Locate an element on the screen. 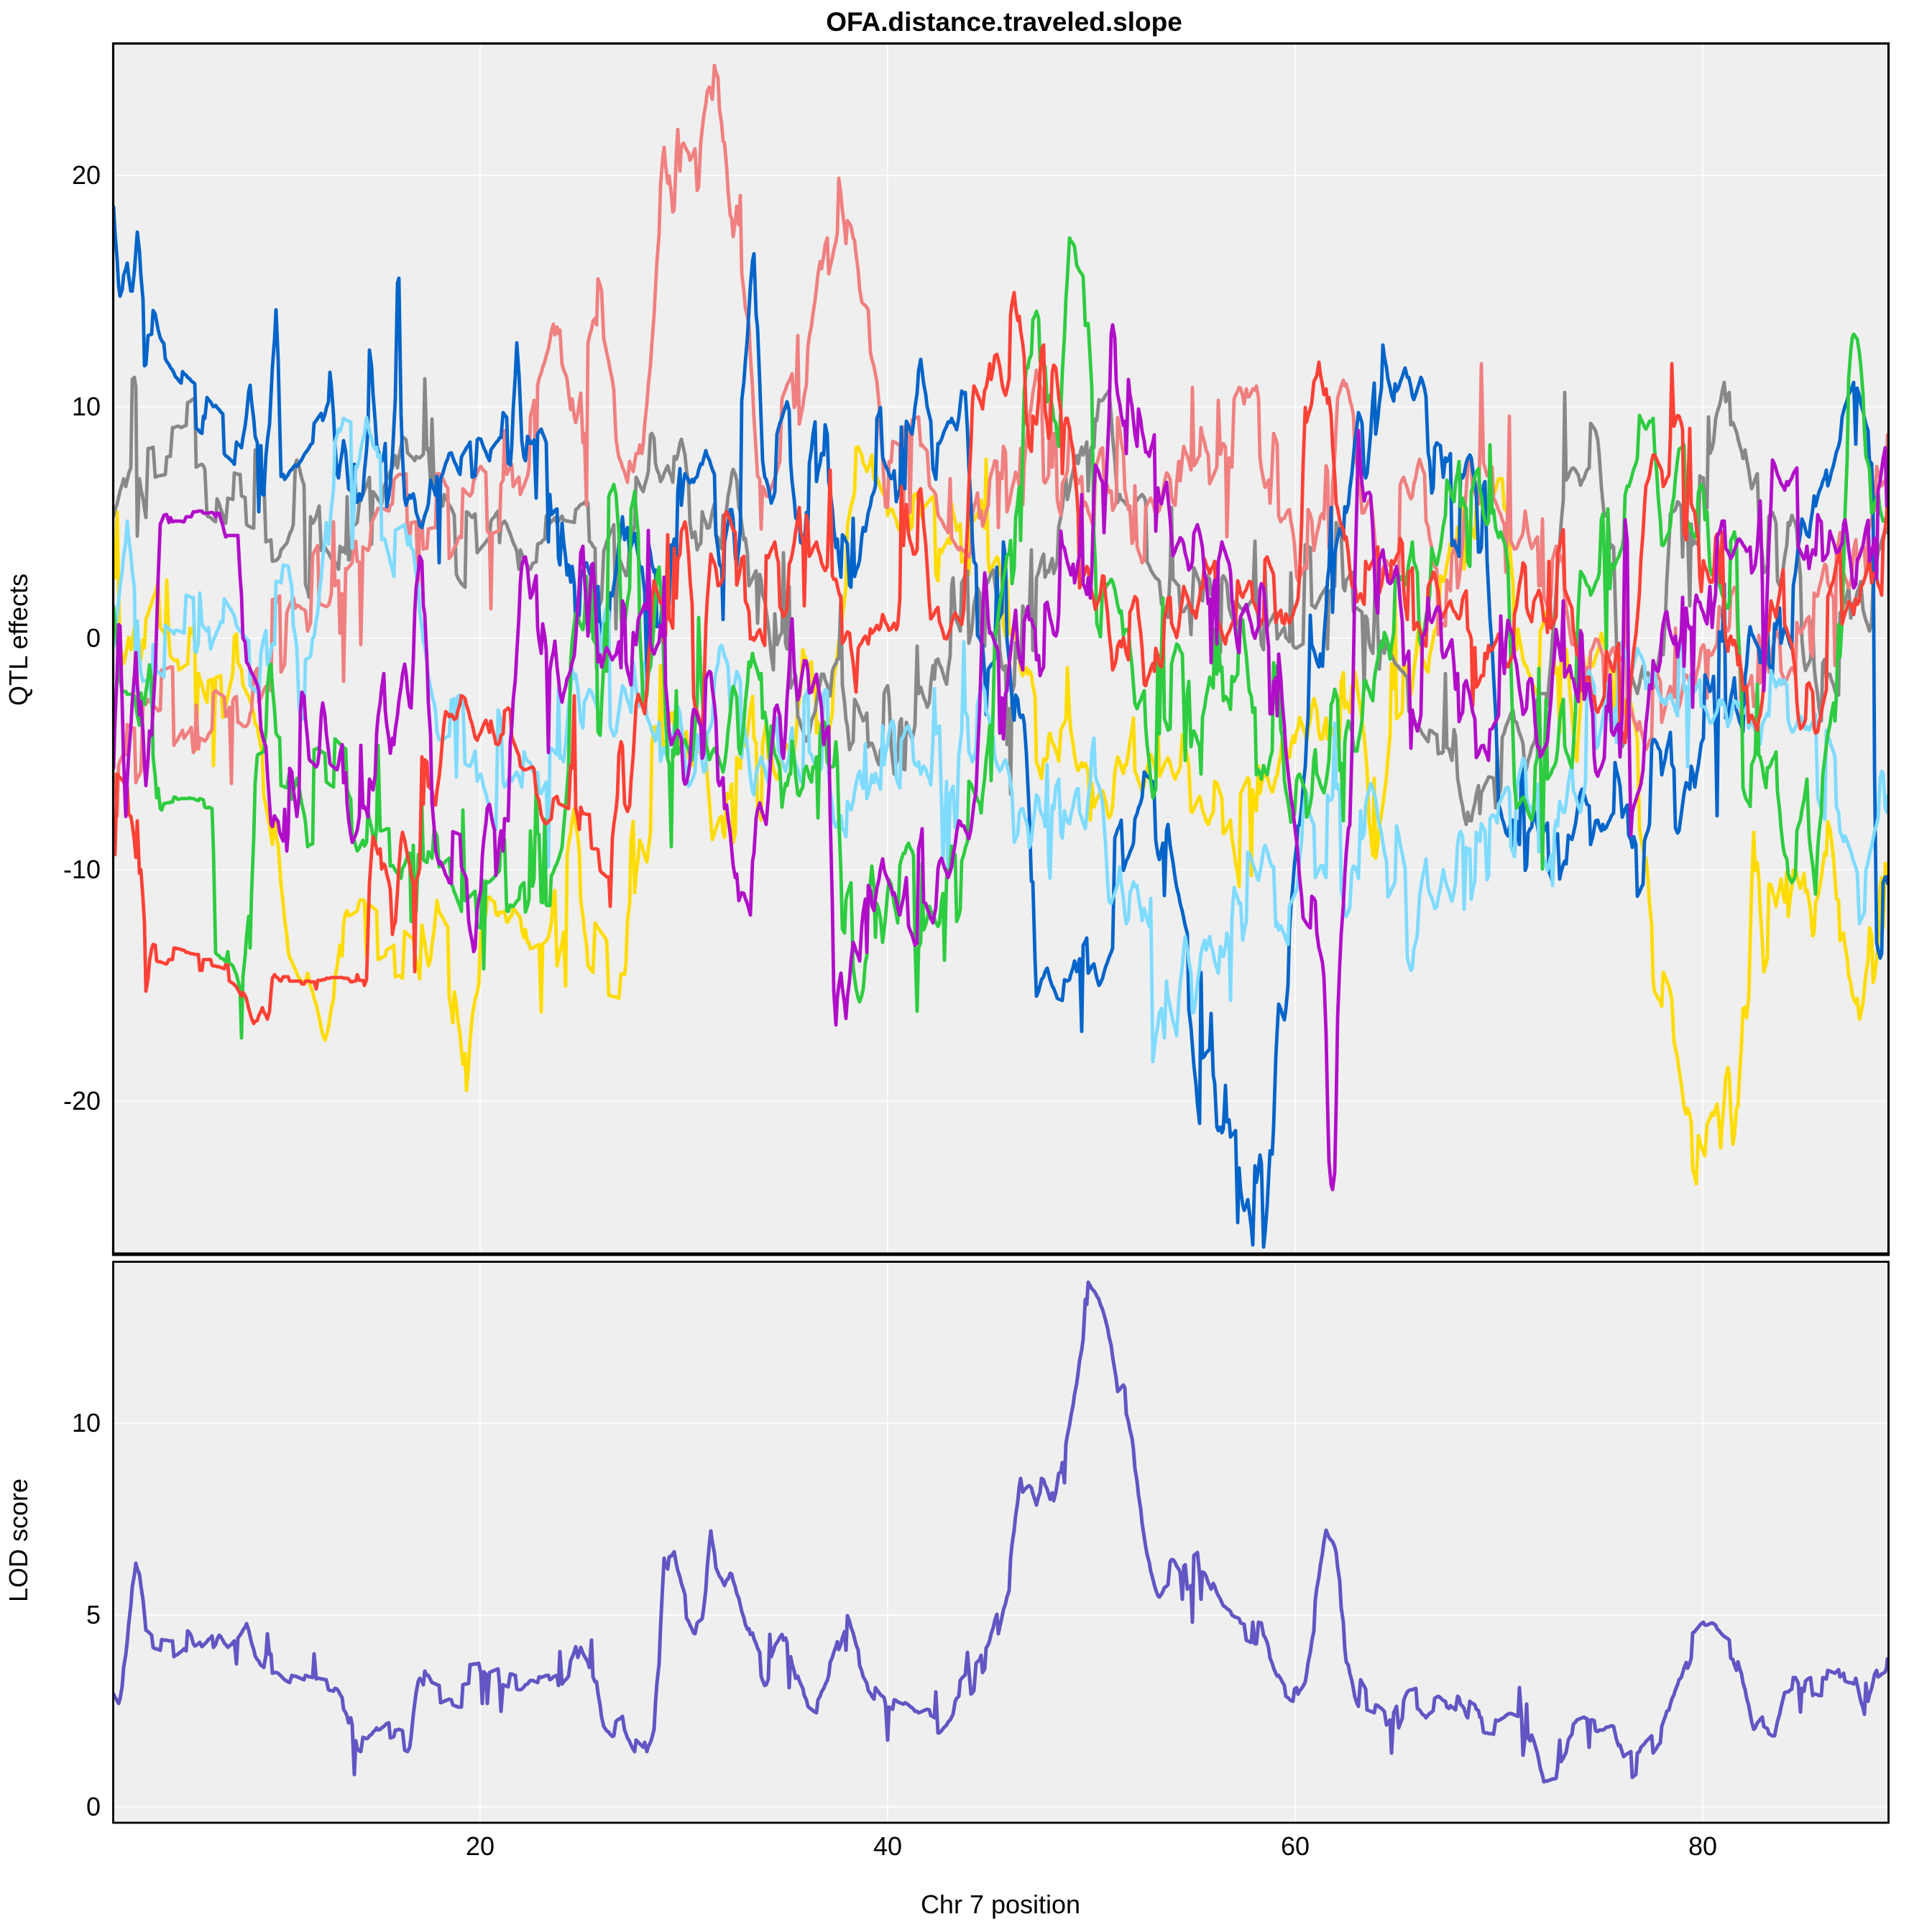  svg-text: QTL effects is located at coordinates (18, 640).